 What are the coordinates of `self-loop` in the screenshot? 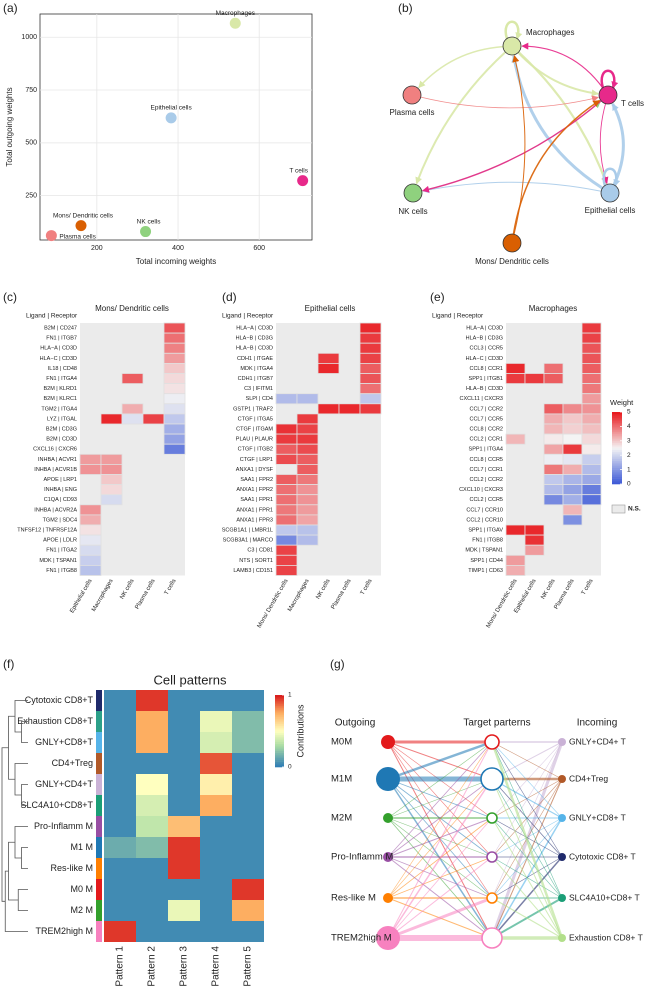 It's located at (611, 177).